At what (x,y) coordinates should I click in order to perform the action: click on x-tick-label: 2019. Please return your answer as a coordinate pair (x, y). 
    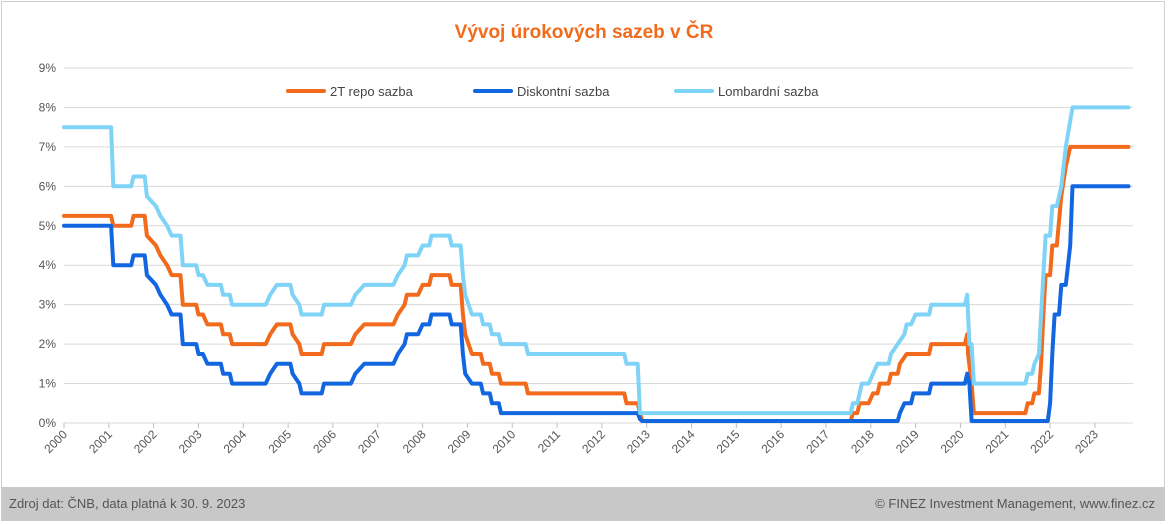
    Looking at the image, I should click on (907, 441).